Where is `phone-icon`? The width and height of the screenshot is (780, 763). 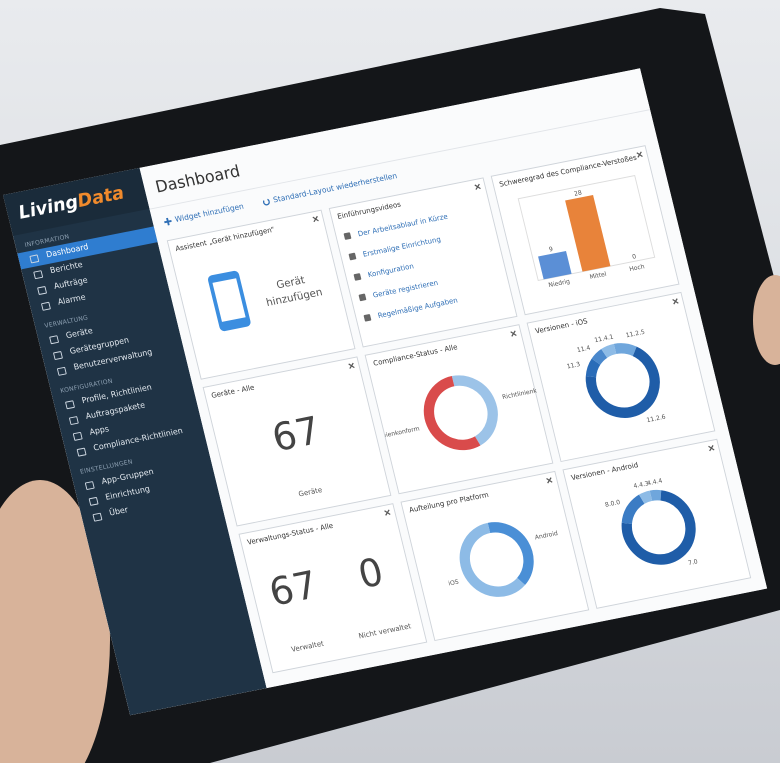 phone-icon is located at coordinates (229, 301).